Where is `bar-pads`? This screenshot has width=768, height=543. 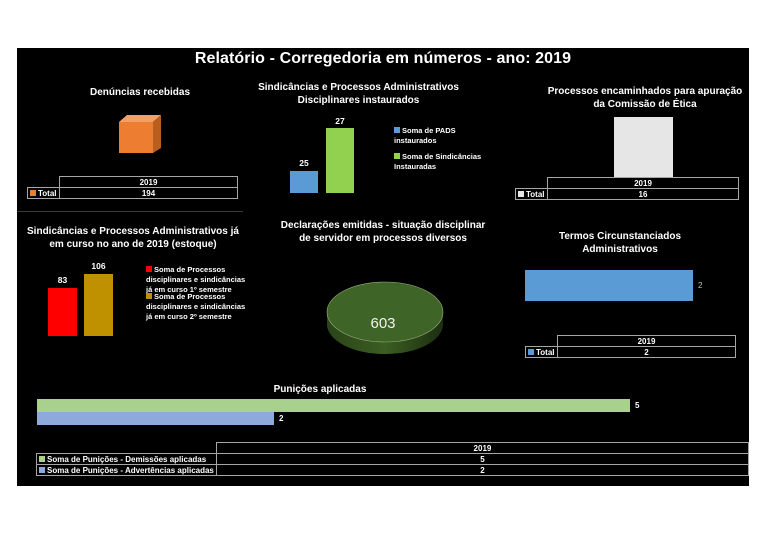 bar-pads is located at coordinates (304, 182).